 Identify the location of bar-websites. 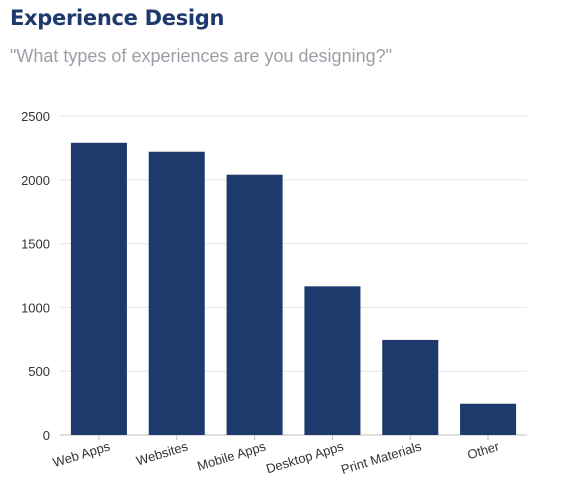
(176, 293).